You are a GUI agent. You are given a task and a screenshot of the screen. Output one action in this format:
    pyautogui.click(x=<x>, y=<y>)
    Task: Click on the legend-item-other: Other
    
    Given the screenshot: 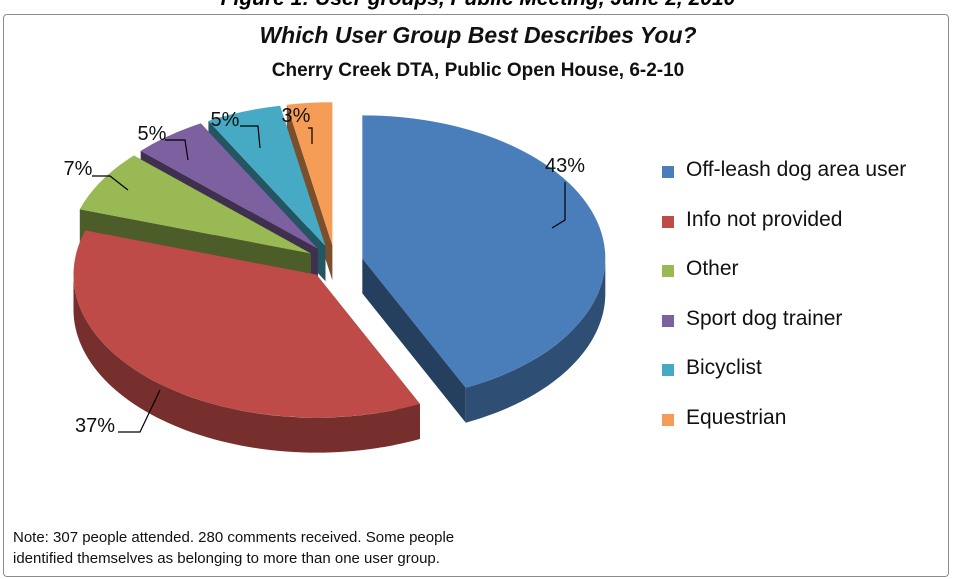 What is the action you would take?
    pyautogui.click(x=807, y=280)
    